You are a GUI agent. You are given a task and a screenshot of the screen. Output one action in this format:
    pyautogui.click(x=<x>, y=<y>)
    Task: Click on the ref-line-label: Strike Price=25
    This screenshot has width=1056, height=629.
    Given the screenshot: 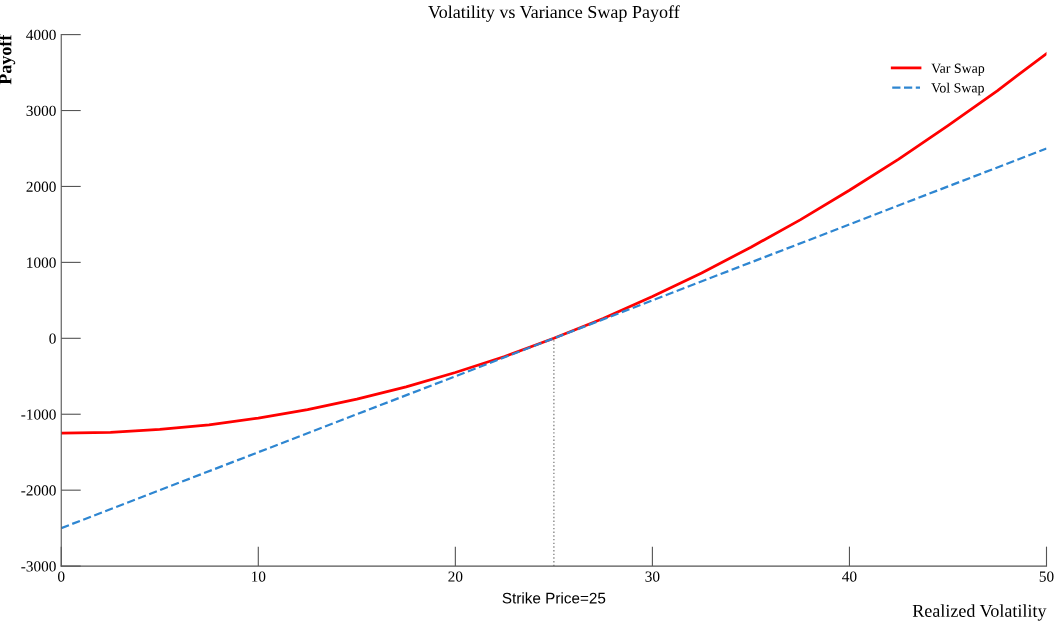 What is the action you would take?
    pyautogui.click(x=554, y=598)
    